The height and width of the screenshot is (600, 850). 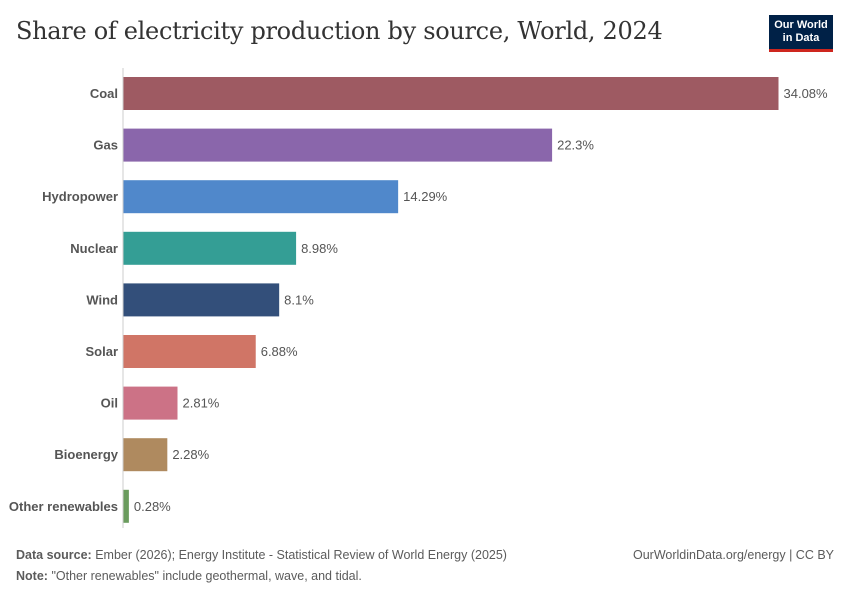 I want to click on value-label: 34.08%, so click(x=806, y=93).